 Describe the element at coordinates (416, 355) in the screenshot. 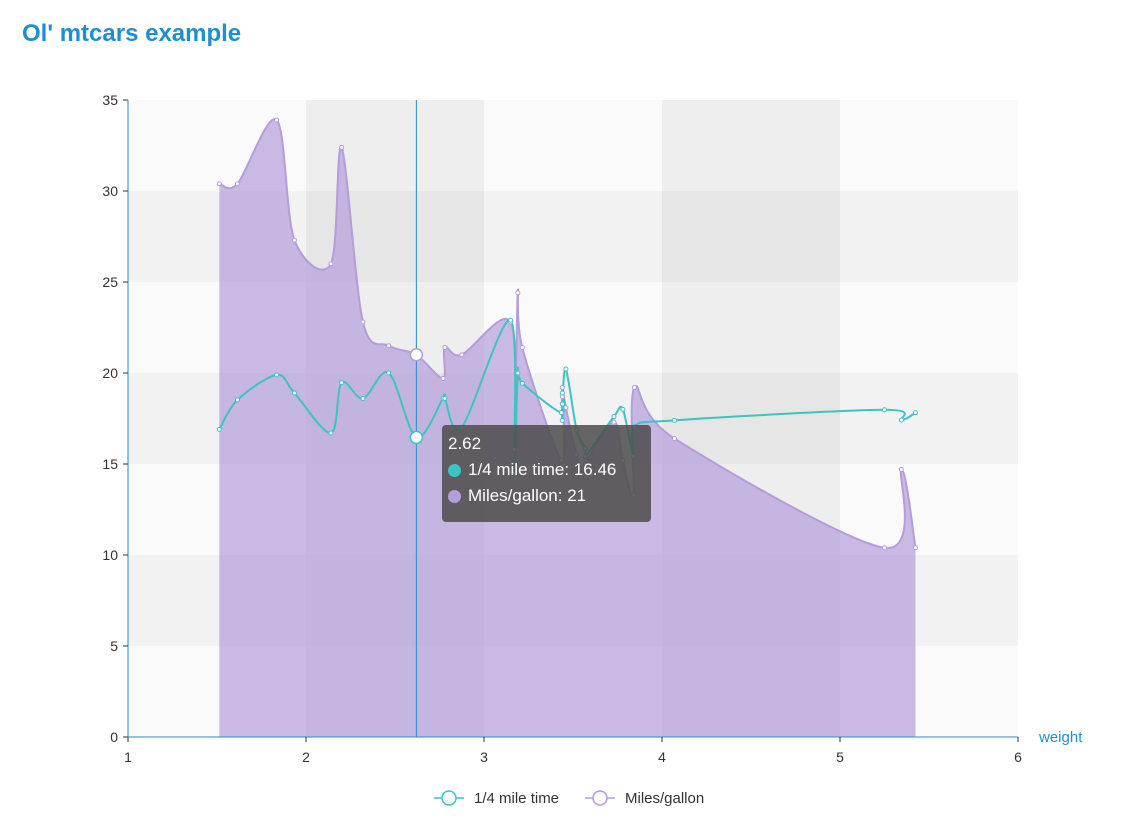

I see `mpg-highlight-point` at that location.